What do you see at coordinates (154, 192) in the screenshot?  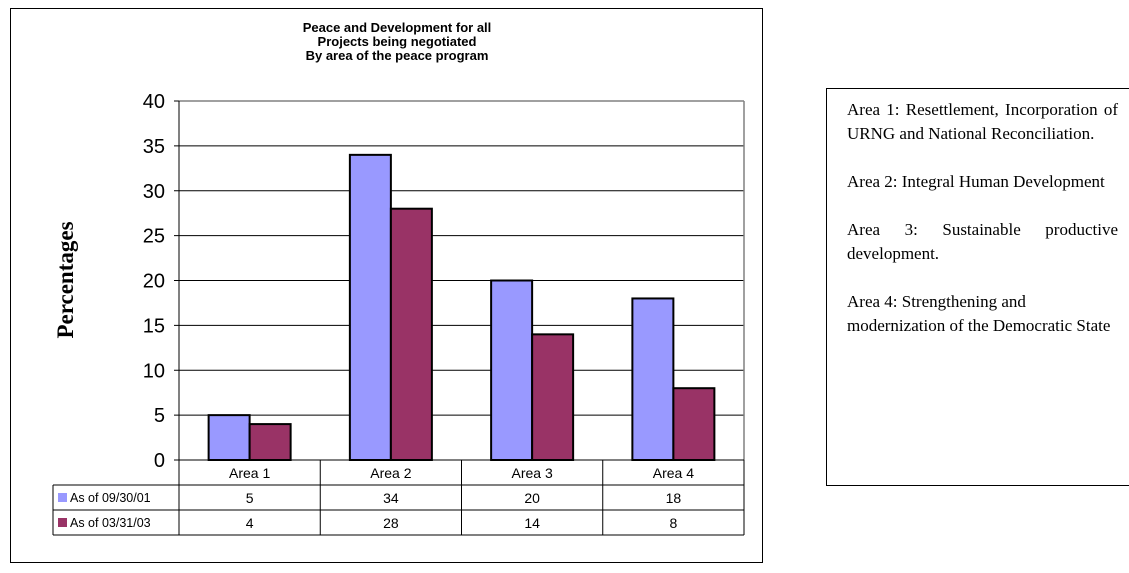 I see `y-tick-label-30: 30` at bounding box center [154, 192].